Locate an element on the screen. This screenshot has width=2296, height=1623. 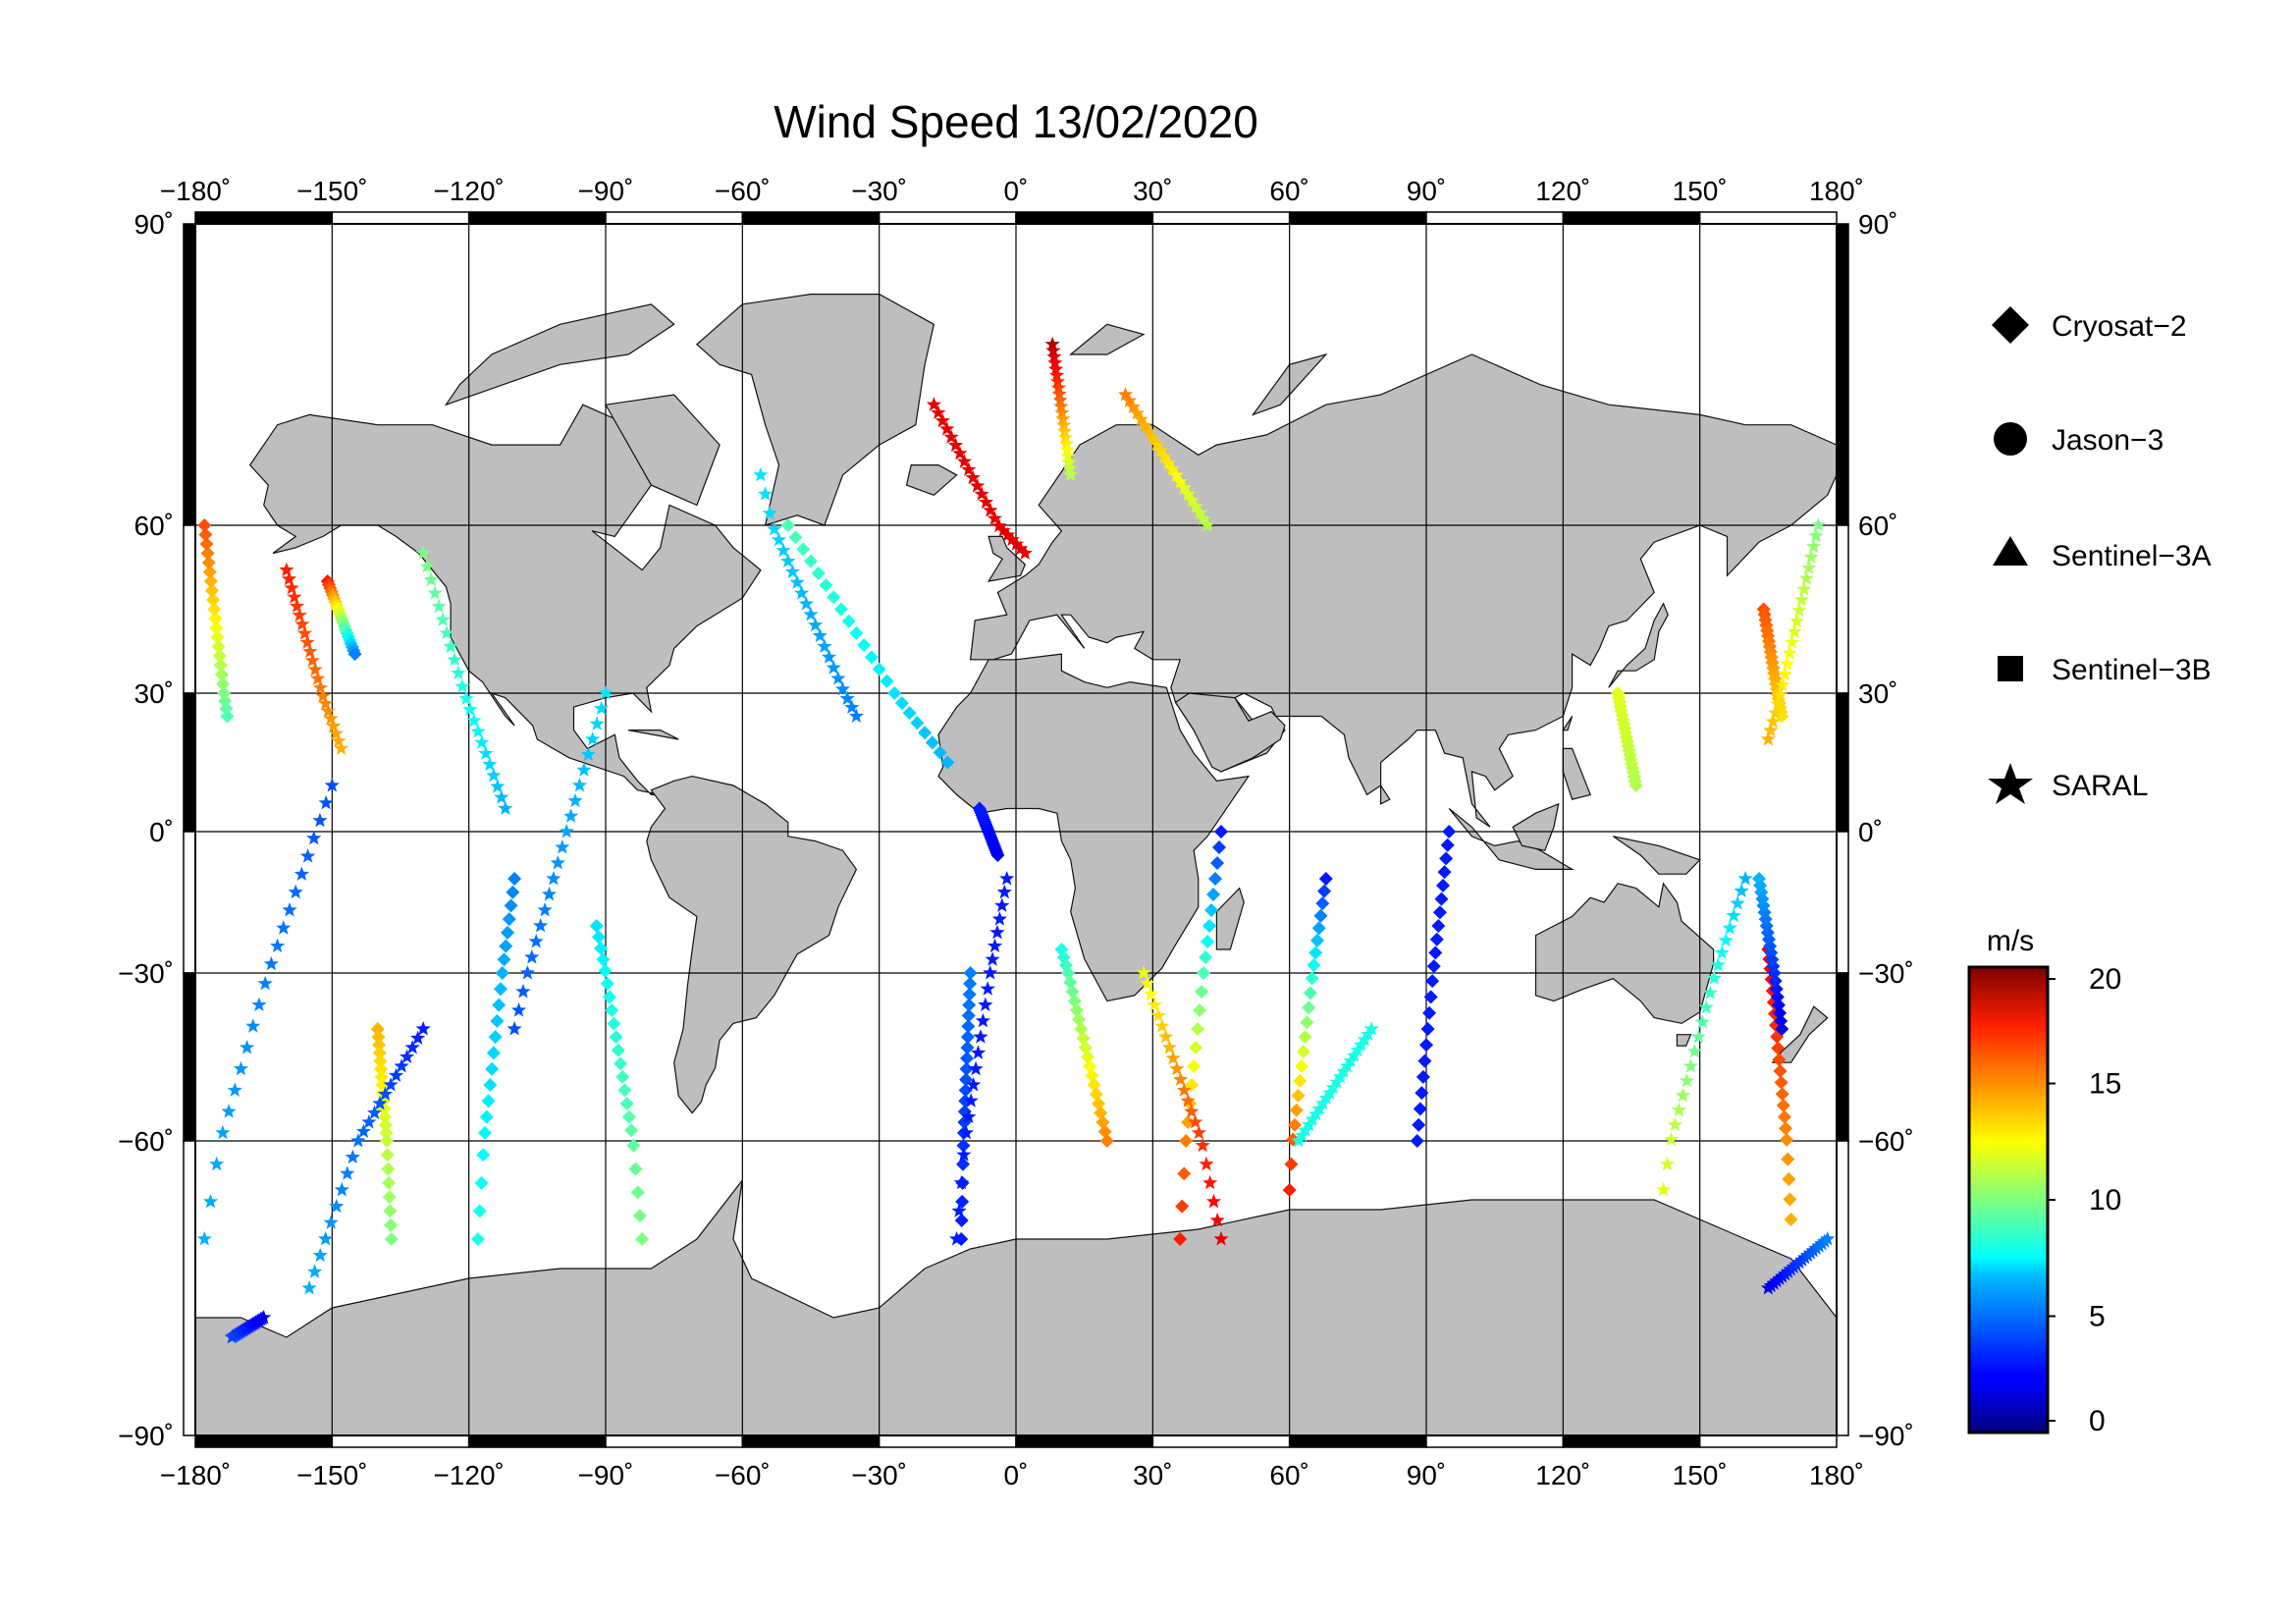
square-marker-icon is located at coordinates (2010, 668).